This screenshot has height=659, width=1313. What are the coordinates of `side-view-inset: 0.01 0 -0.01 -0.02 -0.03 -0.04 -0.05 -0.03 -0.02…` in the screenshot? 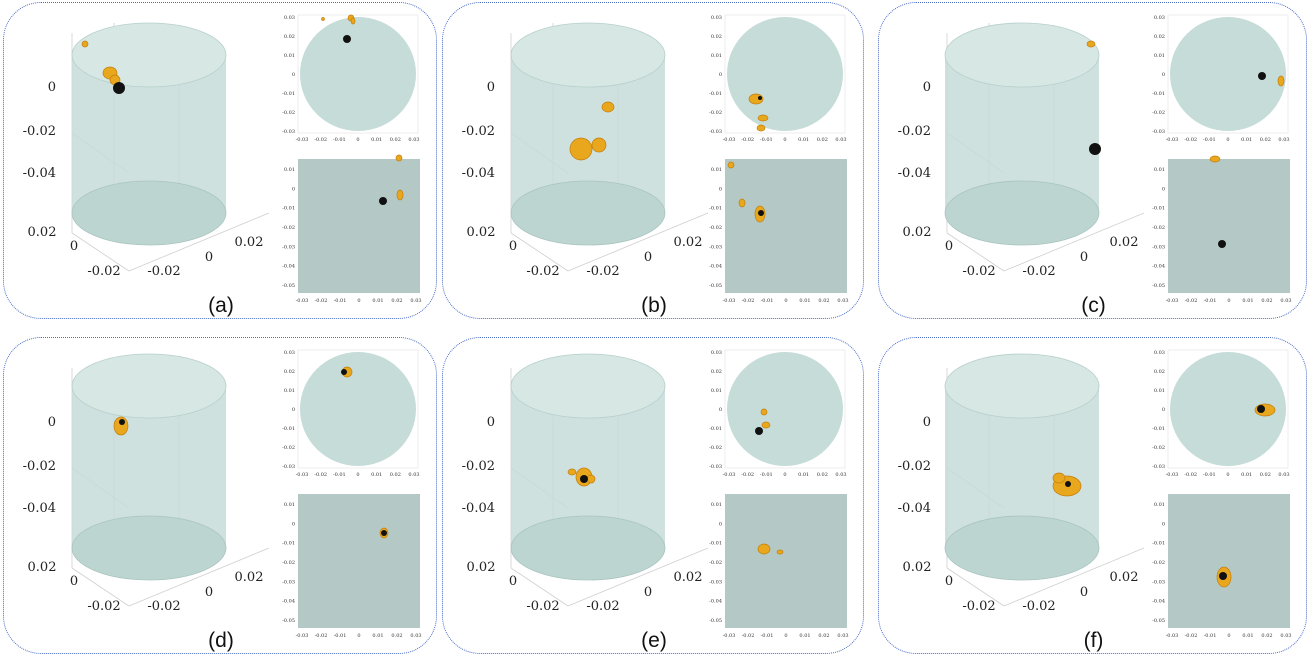 It's located at (1222, 231).